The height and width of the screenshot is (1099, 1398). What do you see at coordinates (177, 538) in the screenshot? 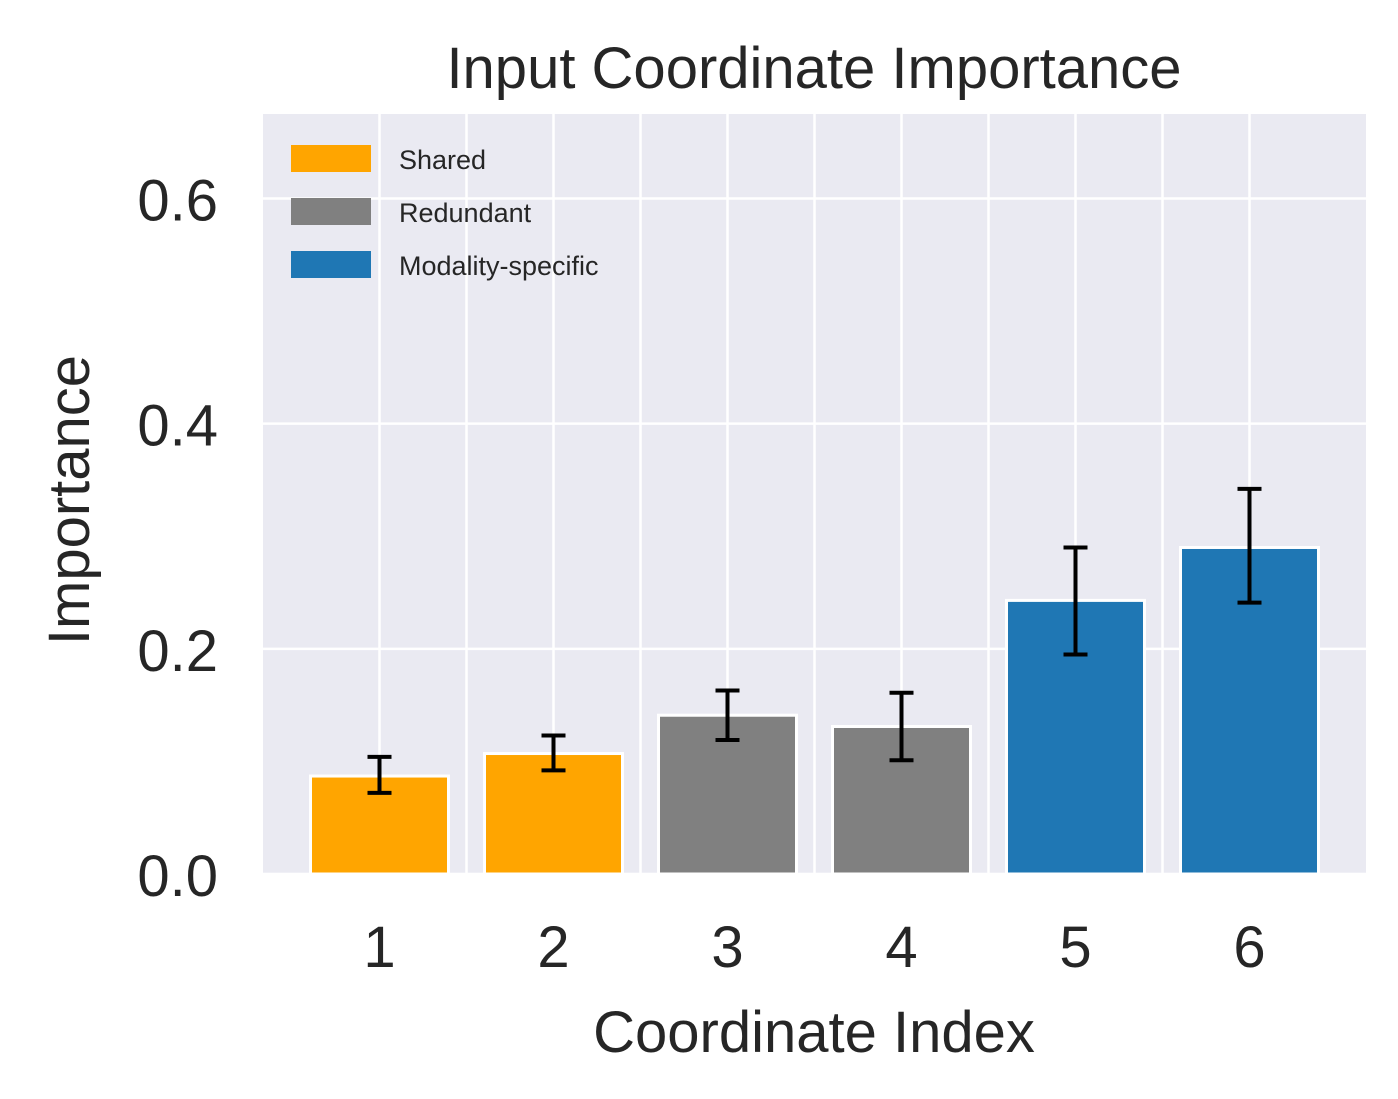
I see `y-axis-ticks: 0.0 0.2 0.4 0.6` at bounding box center [177, 538].